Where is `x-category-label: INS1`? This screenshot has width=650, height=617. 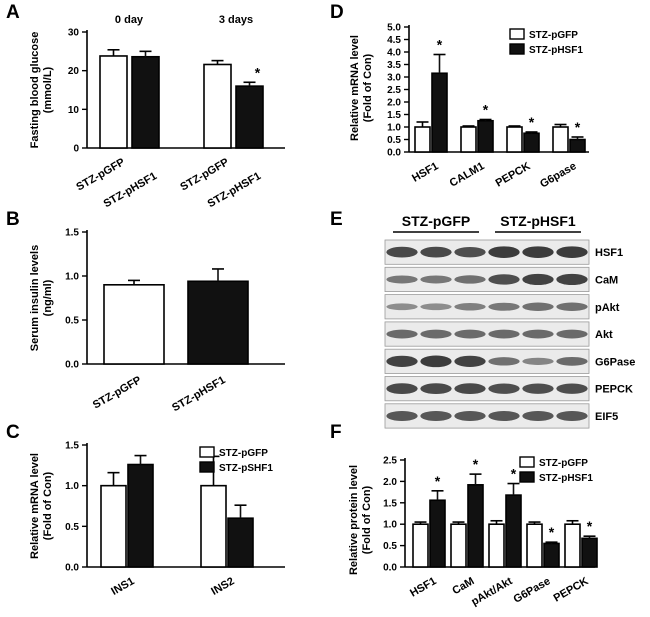
x-category-label: INS1 is located at coordinates (122, 586).